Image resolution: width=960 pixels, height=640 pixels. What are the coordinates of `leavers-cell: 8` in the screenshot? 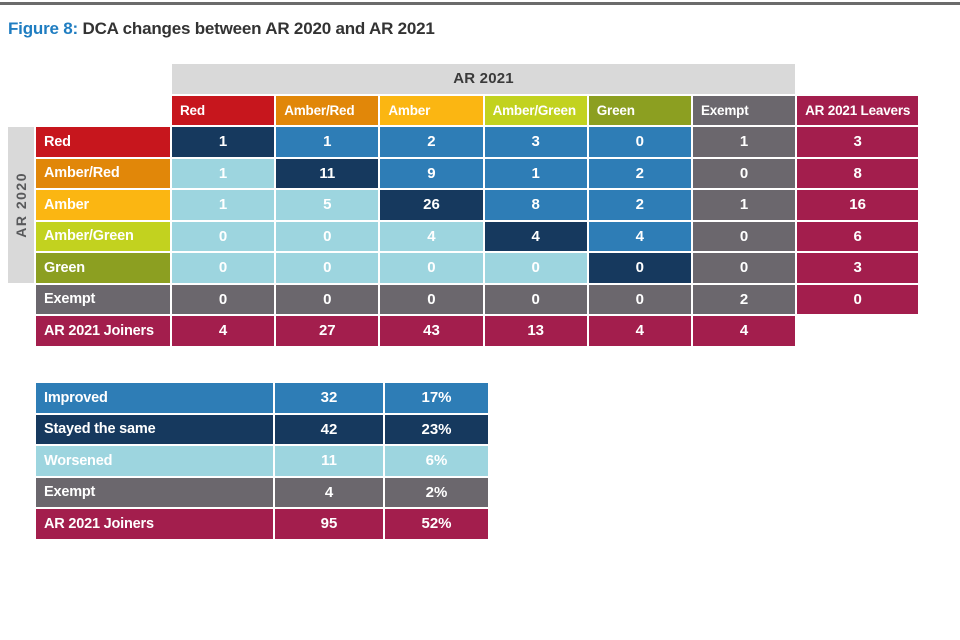 It's located at (858, 173).